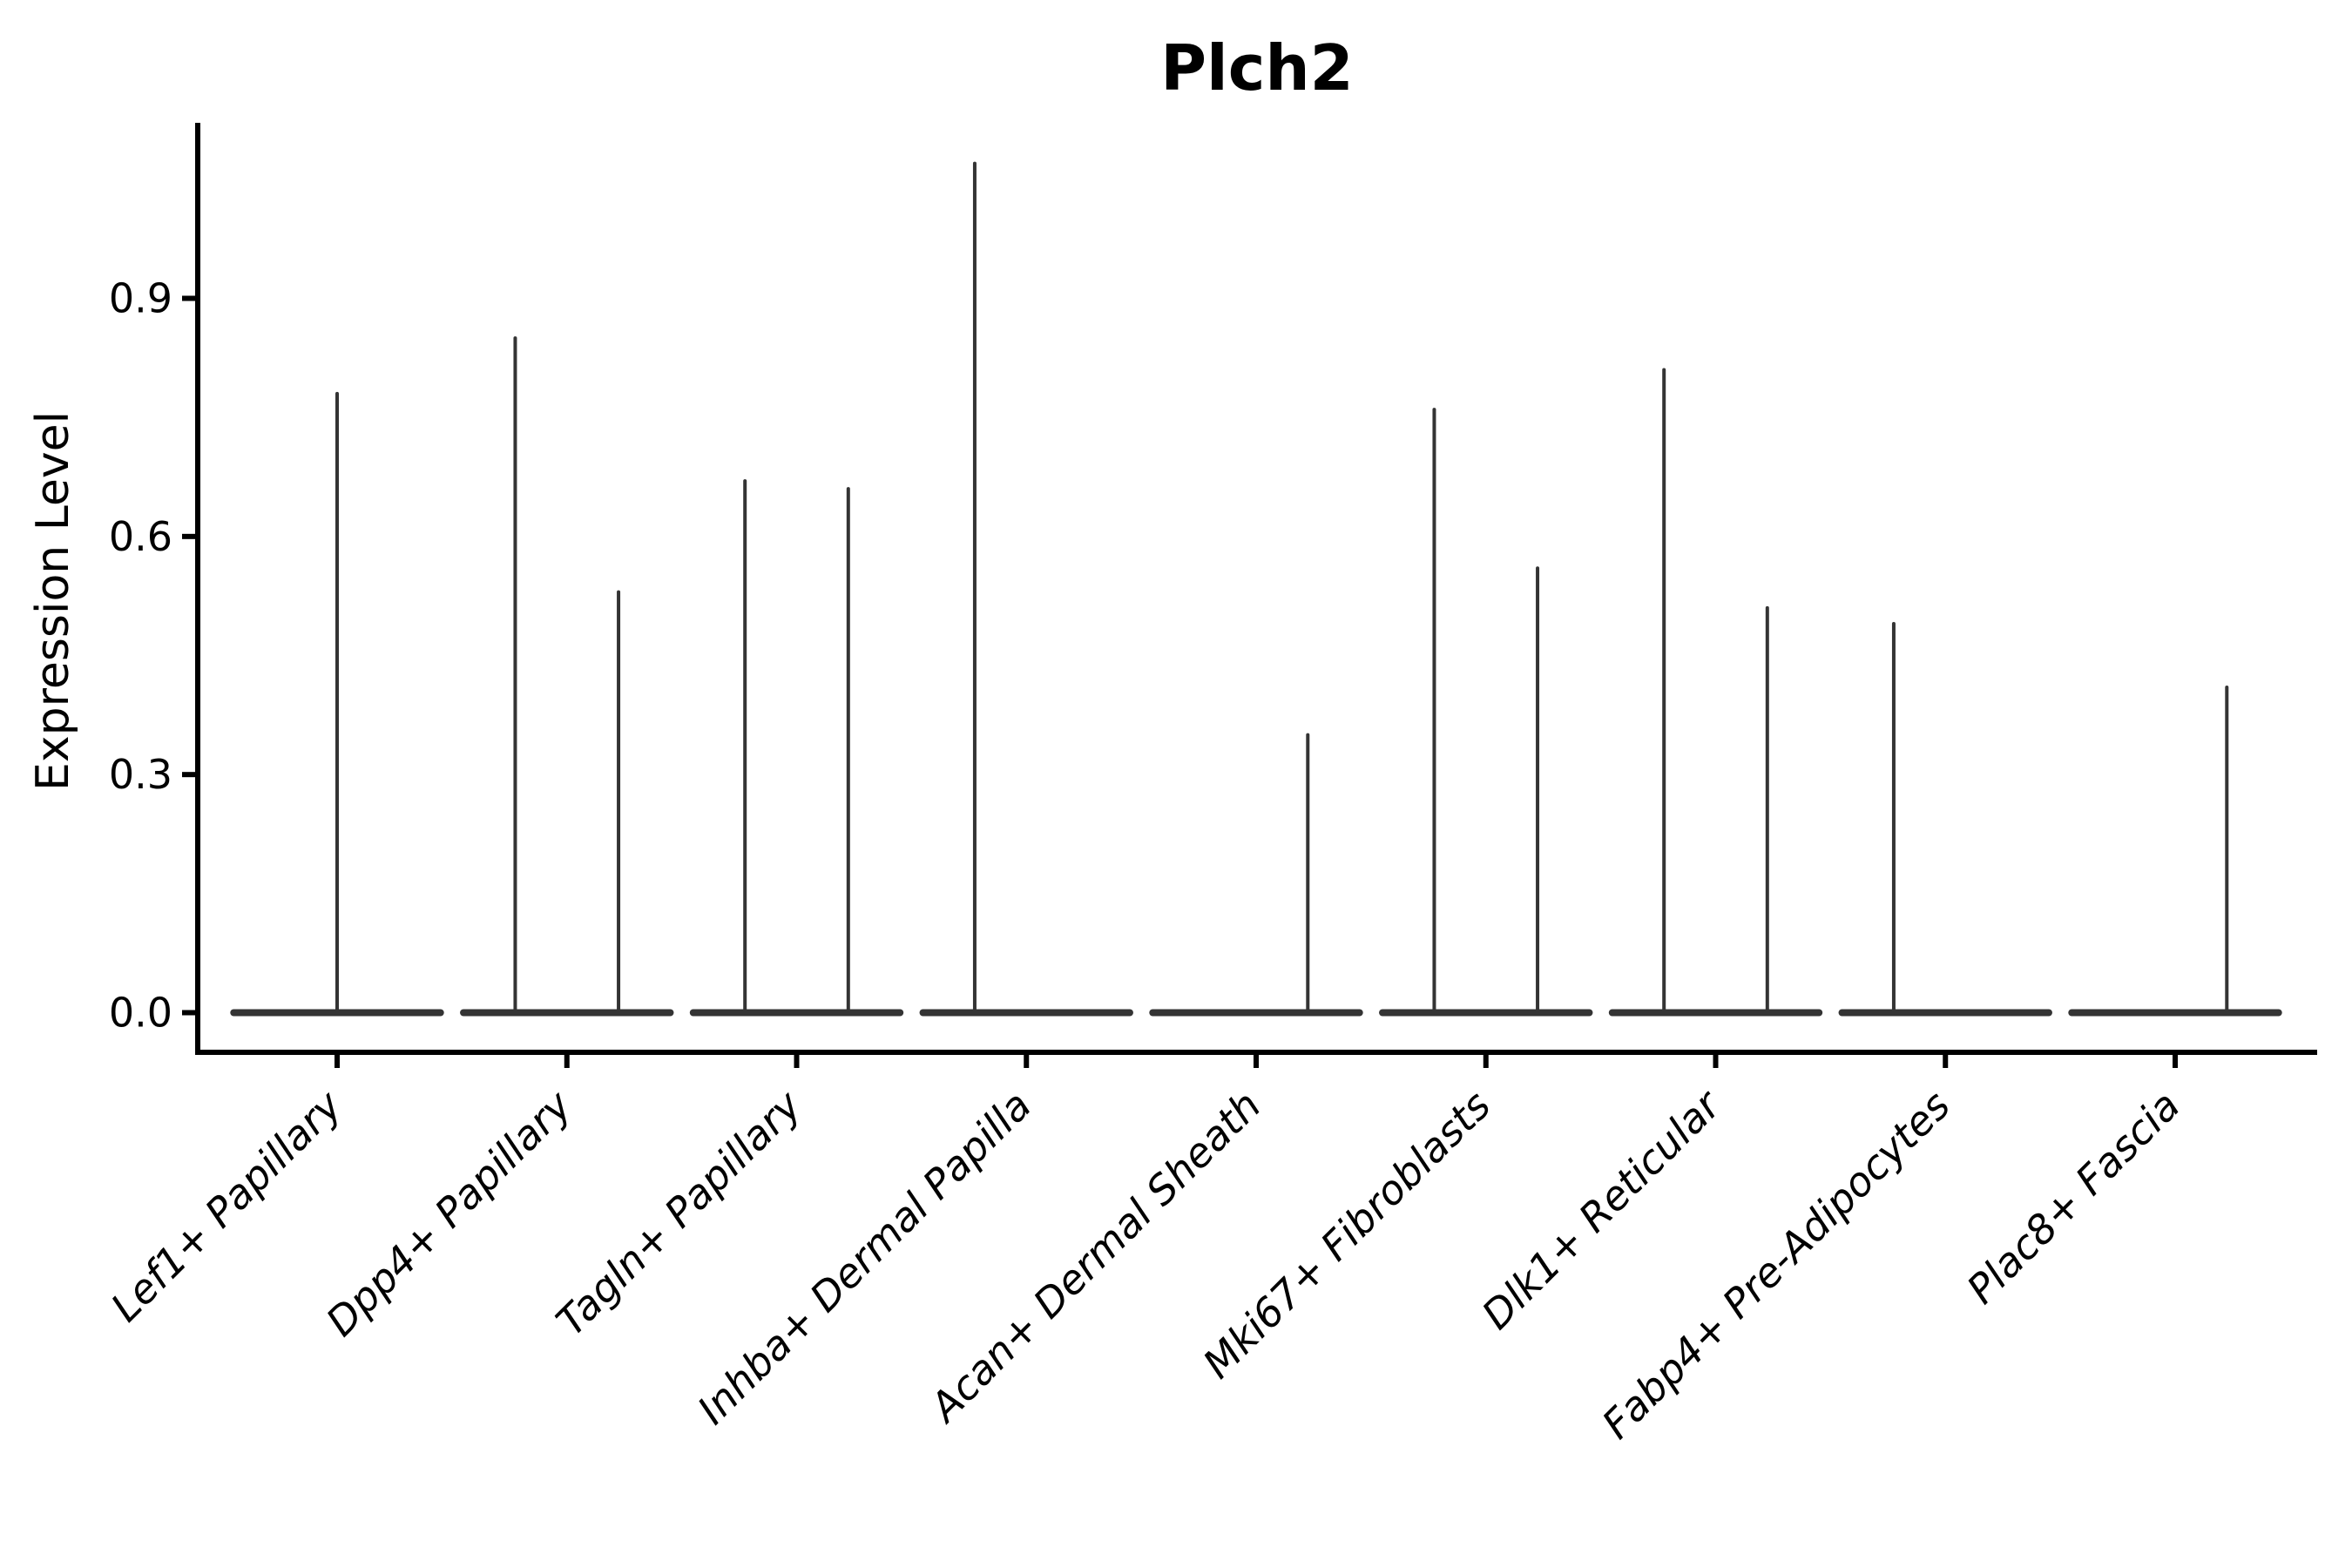  What do you see at coordinates (1256, 68) in the screenshot?
I see `chart-title: Plch2` at bounding box center [1256, 68].